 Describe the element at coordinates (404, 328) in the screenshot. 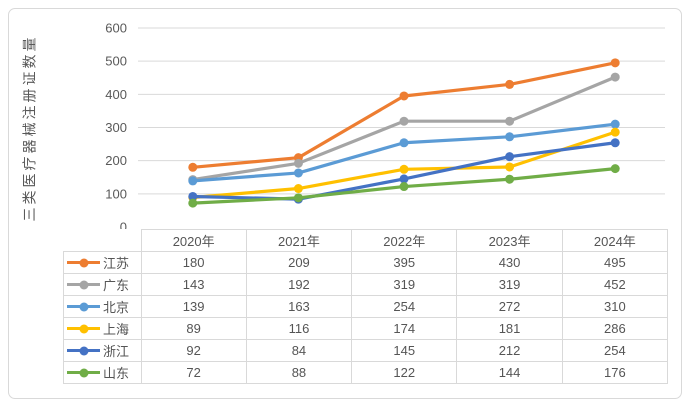

I see `table-cell: 174` at that location.